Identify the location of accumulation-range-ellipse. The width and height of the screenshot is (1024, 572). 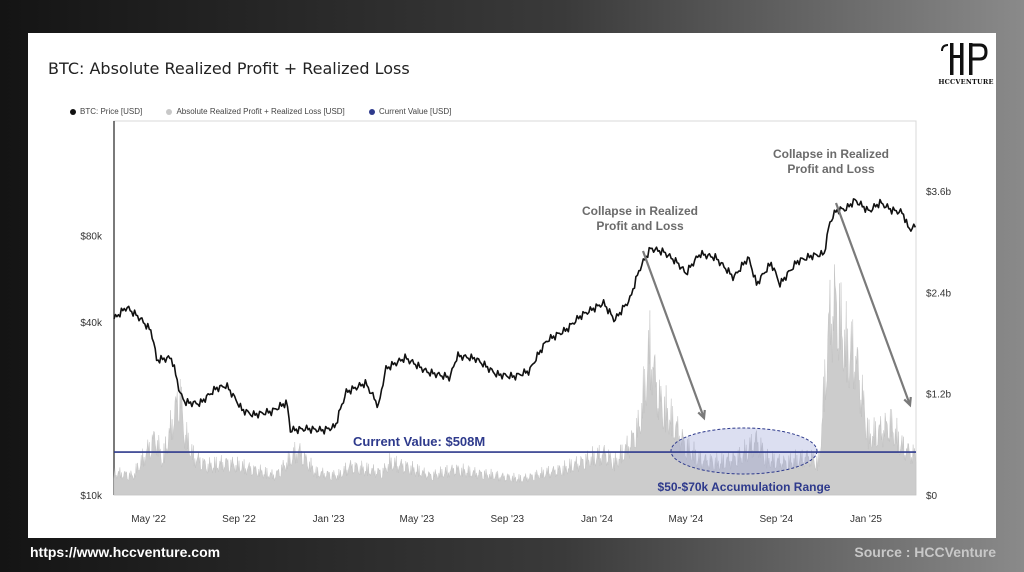
(744, 451).